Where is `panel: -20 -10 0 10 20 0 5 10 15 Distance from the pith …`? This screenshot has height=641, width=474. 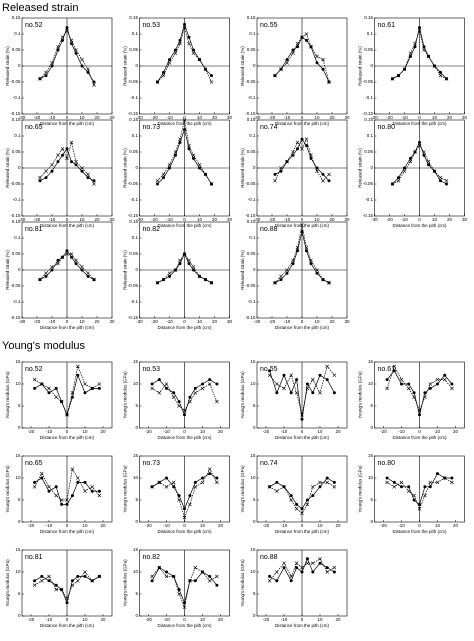
panel: -20 -10 0 10 20 0 5 10 15 Distance from the pith … is located at coordinates (59, 493).